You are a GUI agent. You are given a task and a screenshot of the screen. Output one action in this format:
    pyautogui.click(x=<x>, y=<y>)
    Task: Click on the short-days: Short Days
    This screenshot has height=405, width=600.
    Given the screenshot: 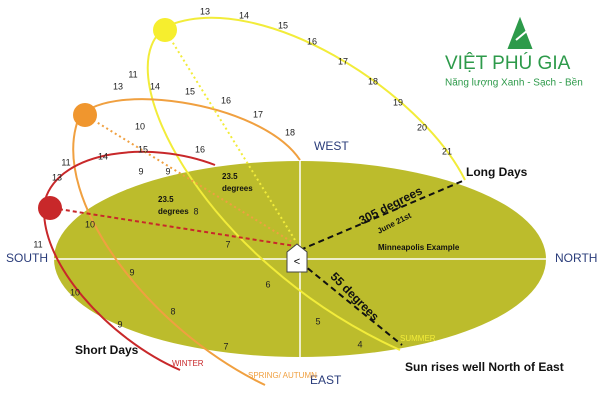 What is the action you would take?
    pyautogui.click(x=107, y=350)
    